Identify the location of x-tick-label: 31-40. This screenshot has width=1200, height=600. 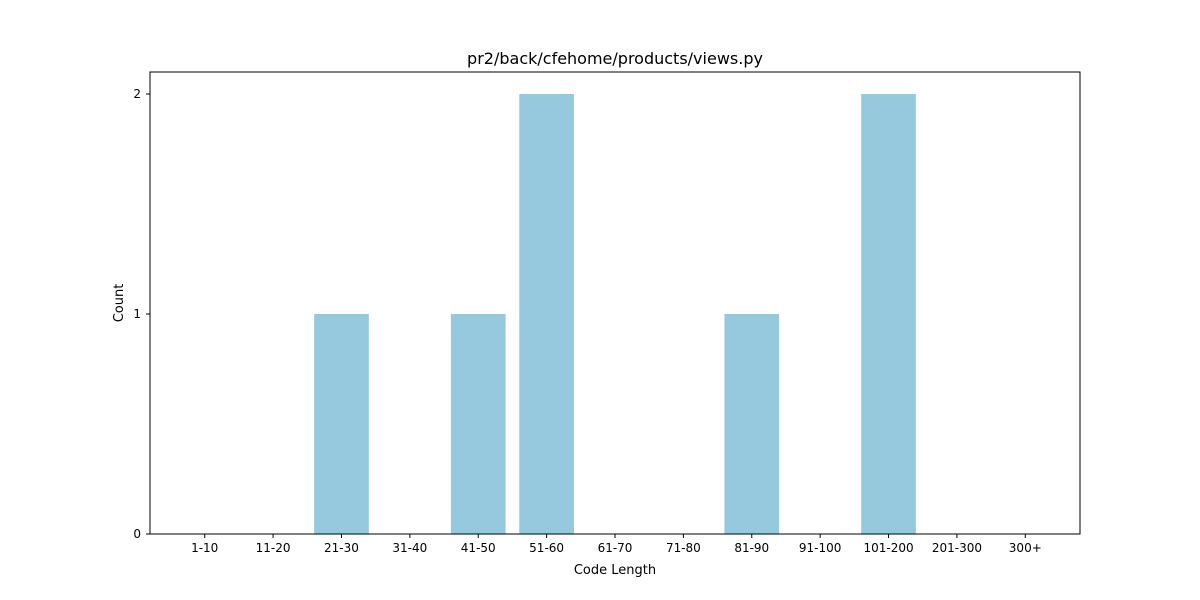
(409, 548).